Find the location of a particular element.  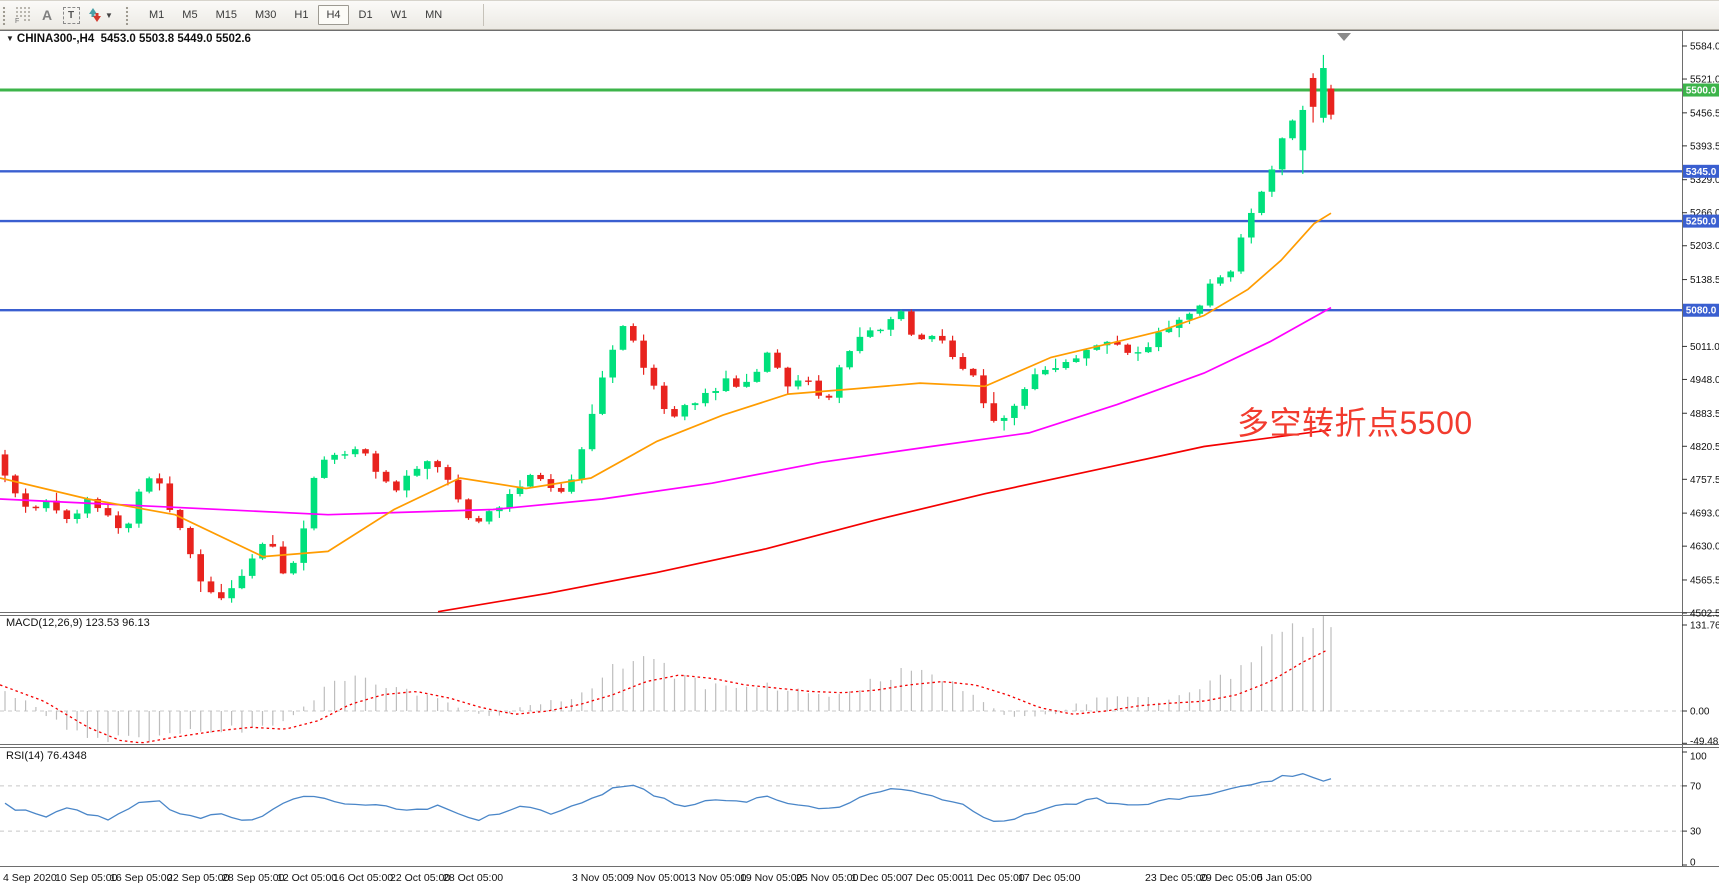

tab-timeframe-W1: W1 is located at coordinates (399, 15).